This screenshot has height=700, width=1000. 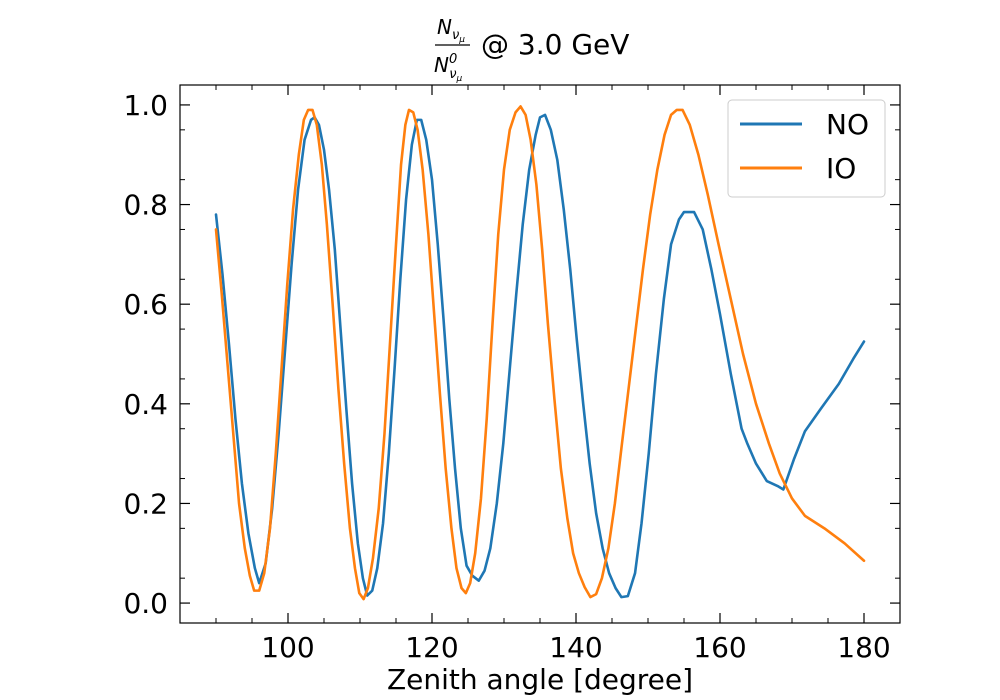 What do you see at coordinates (145, 105) in the screenshot?
I see `y-tick-label: 1.0` at bounding box center [145, 105].